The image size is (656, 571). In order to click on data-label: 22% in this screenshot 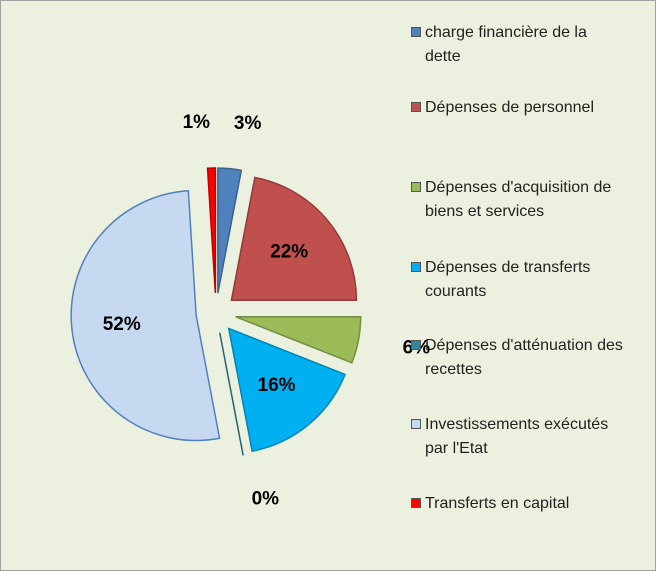, I will do `click(289, 251)`.